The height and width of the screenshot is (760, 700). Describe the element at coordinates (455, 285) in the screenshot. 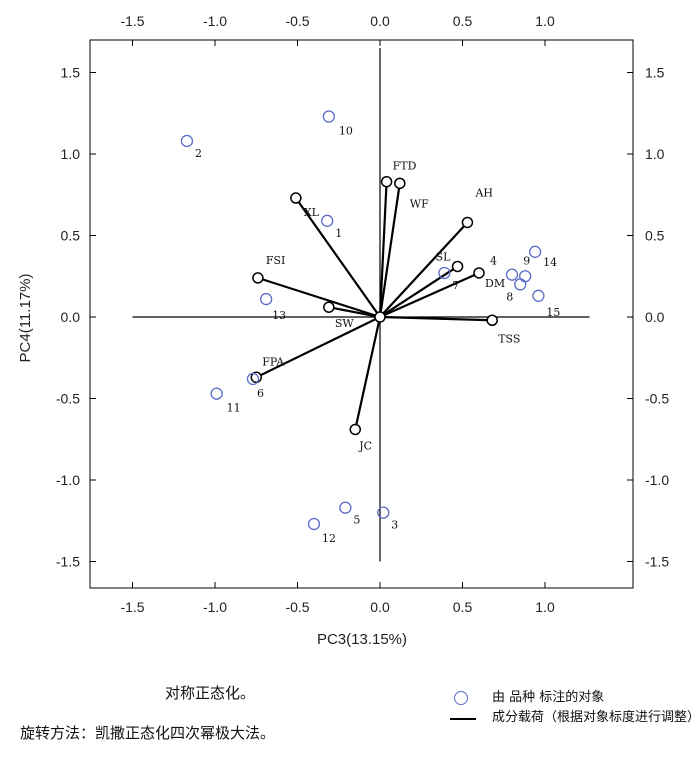

I see `case-label-7: 7` at that location.